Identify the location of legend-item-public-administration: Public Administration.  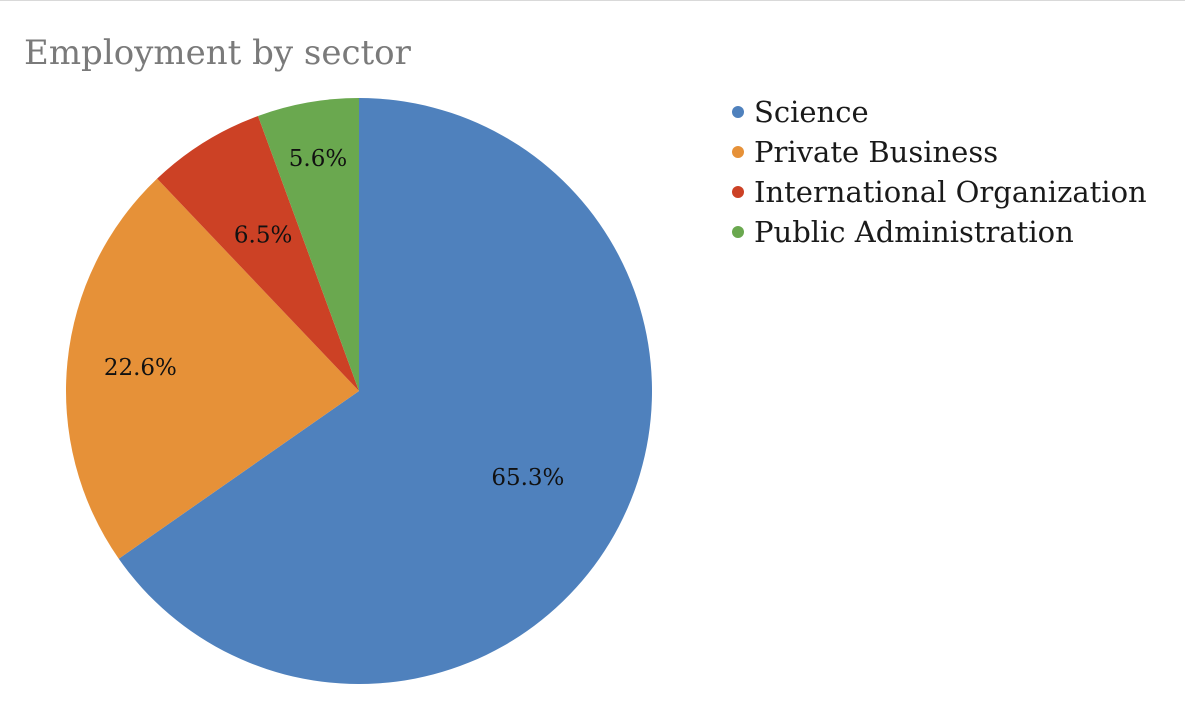
(939, 232).